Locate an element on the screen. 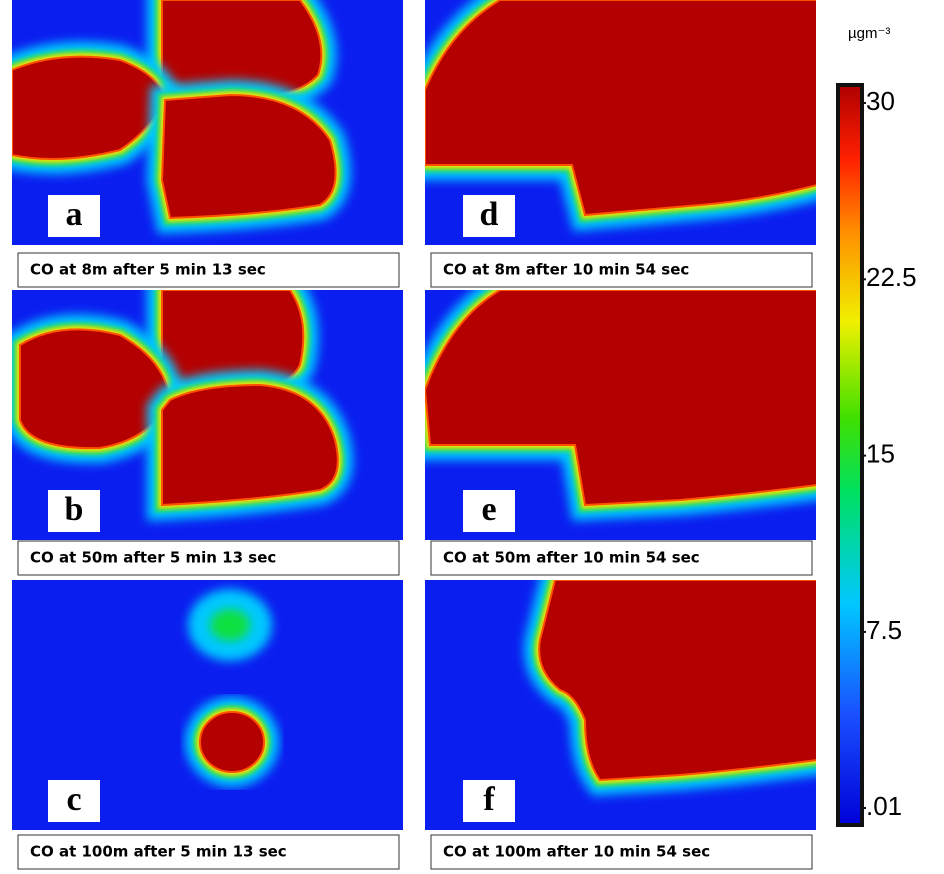  panel-caption: CO at 50m after 10 min 54 sec is located at coordinates (571, 558).